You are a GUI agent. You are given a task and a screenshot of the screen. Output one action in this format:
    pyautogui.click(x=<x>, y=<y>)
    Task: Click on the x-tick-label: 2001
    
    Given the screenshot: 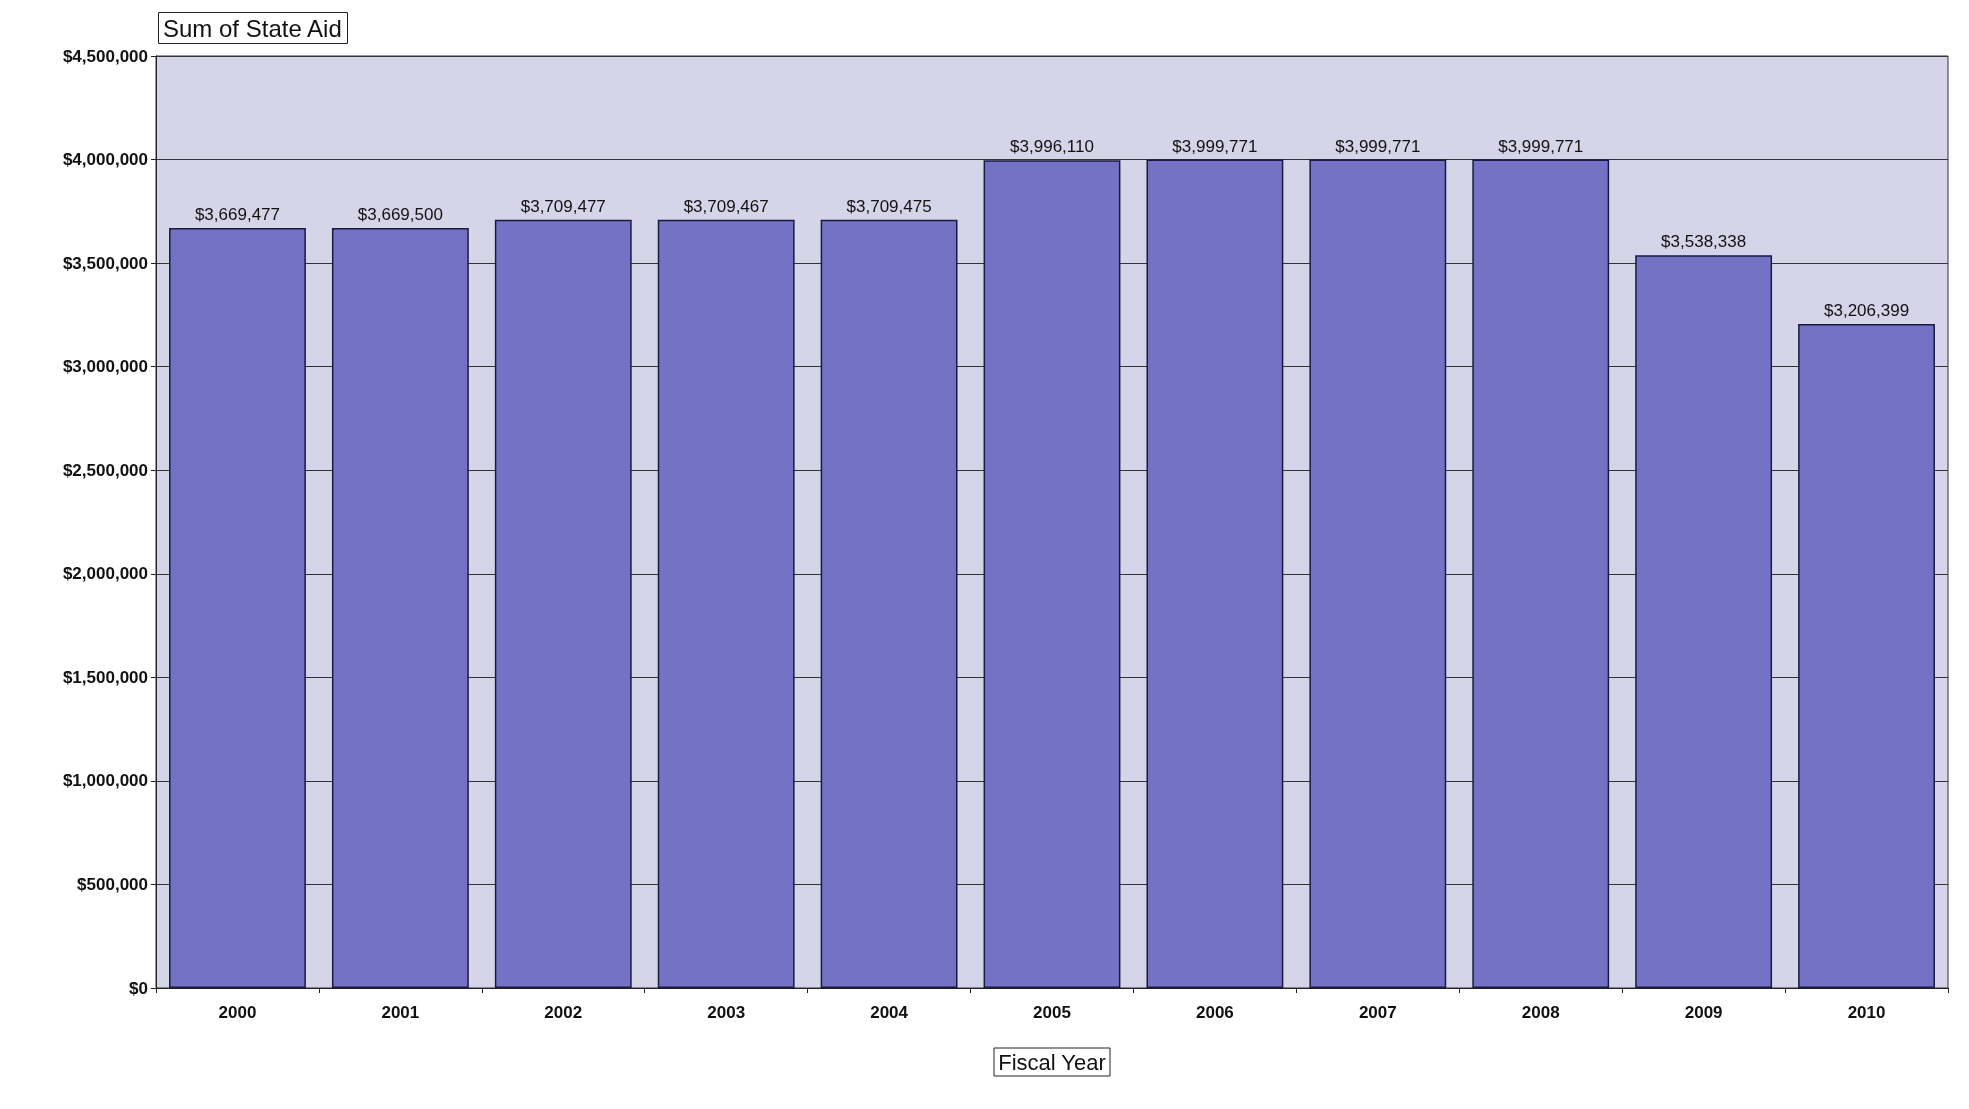 What is the action you would take?
    pyautogui.click(x=400, y=1012)
    